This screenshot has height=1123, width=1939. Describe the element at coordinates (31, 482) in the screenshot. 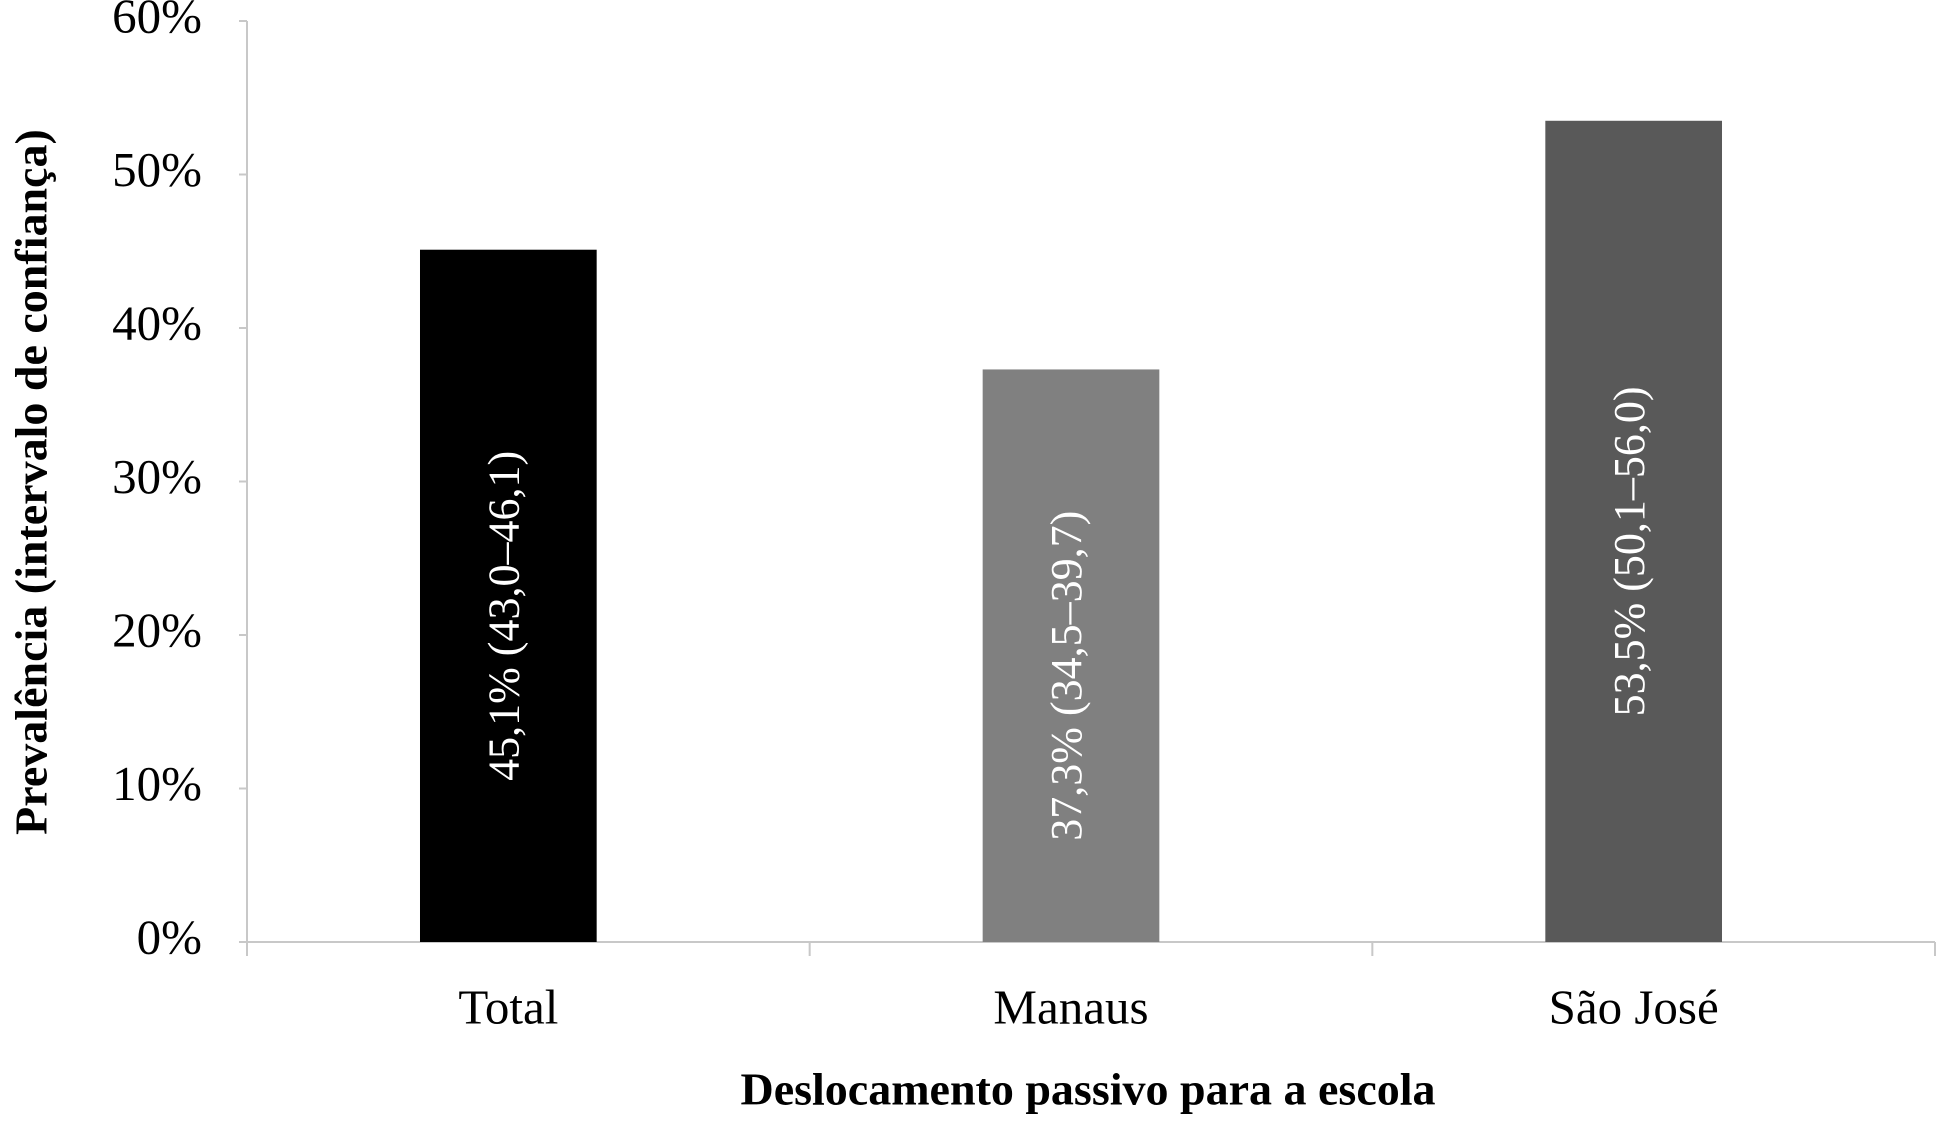

I see `y-axis-title: Prevalência (intervalo de confiança)` at that location.